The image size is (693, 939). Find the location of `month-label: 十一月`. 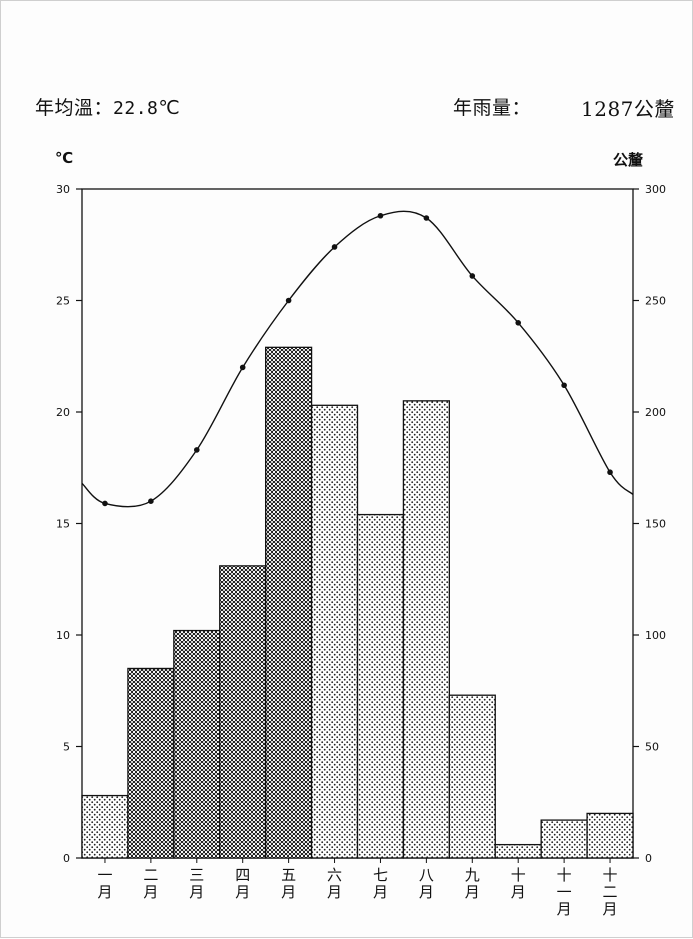

month-label: 十一月 is located at coordinates (564, 892).